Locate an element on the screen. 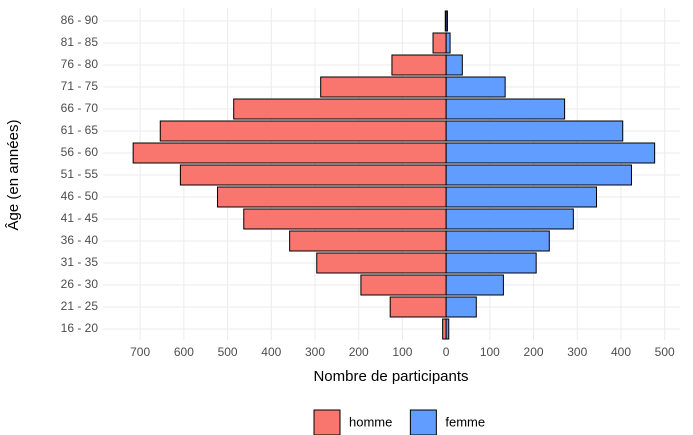  y-tick-label: 41 - 45 is located at coordinates (80, 218).